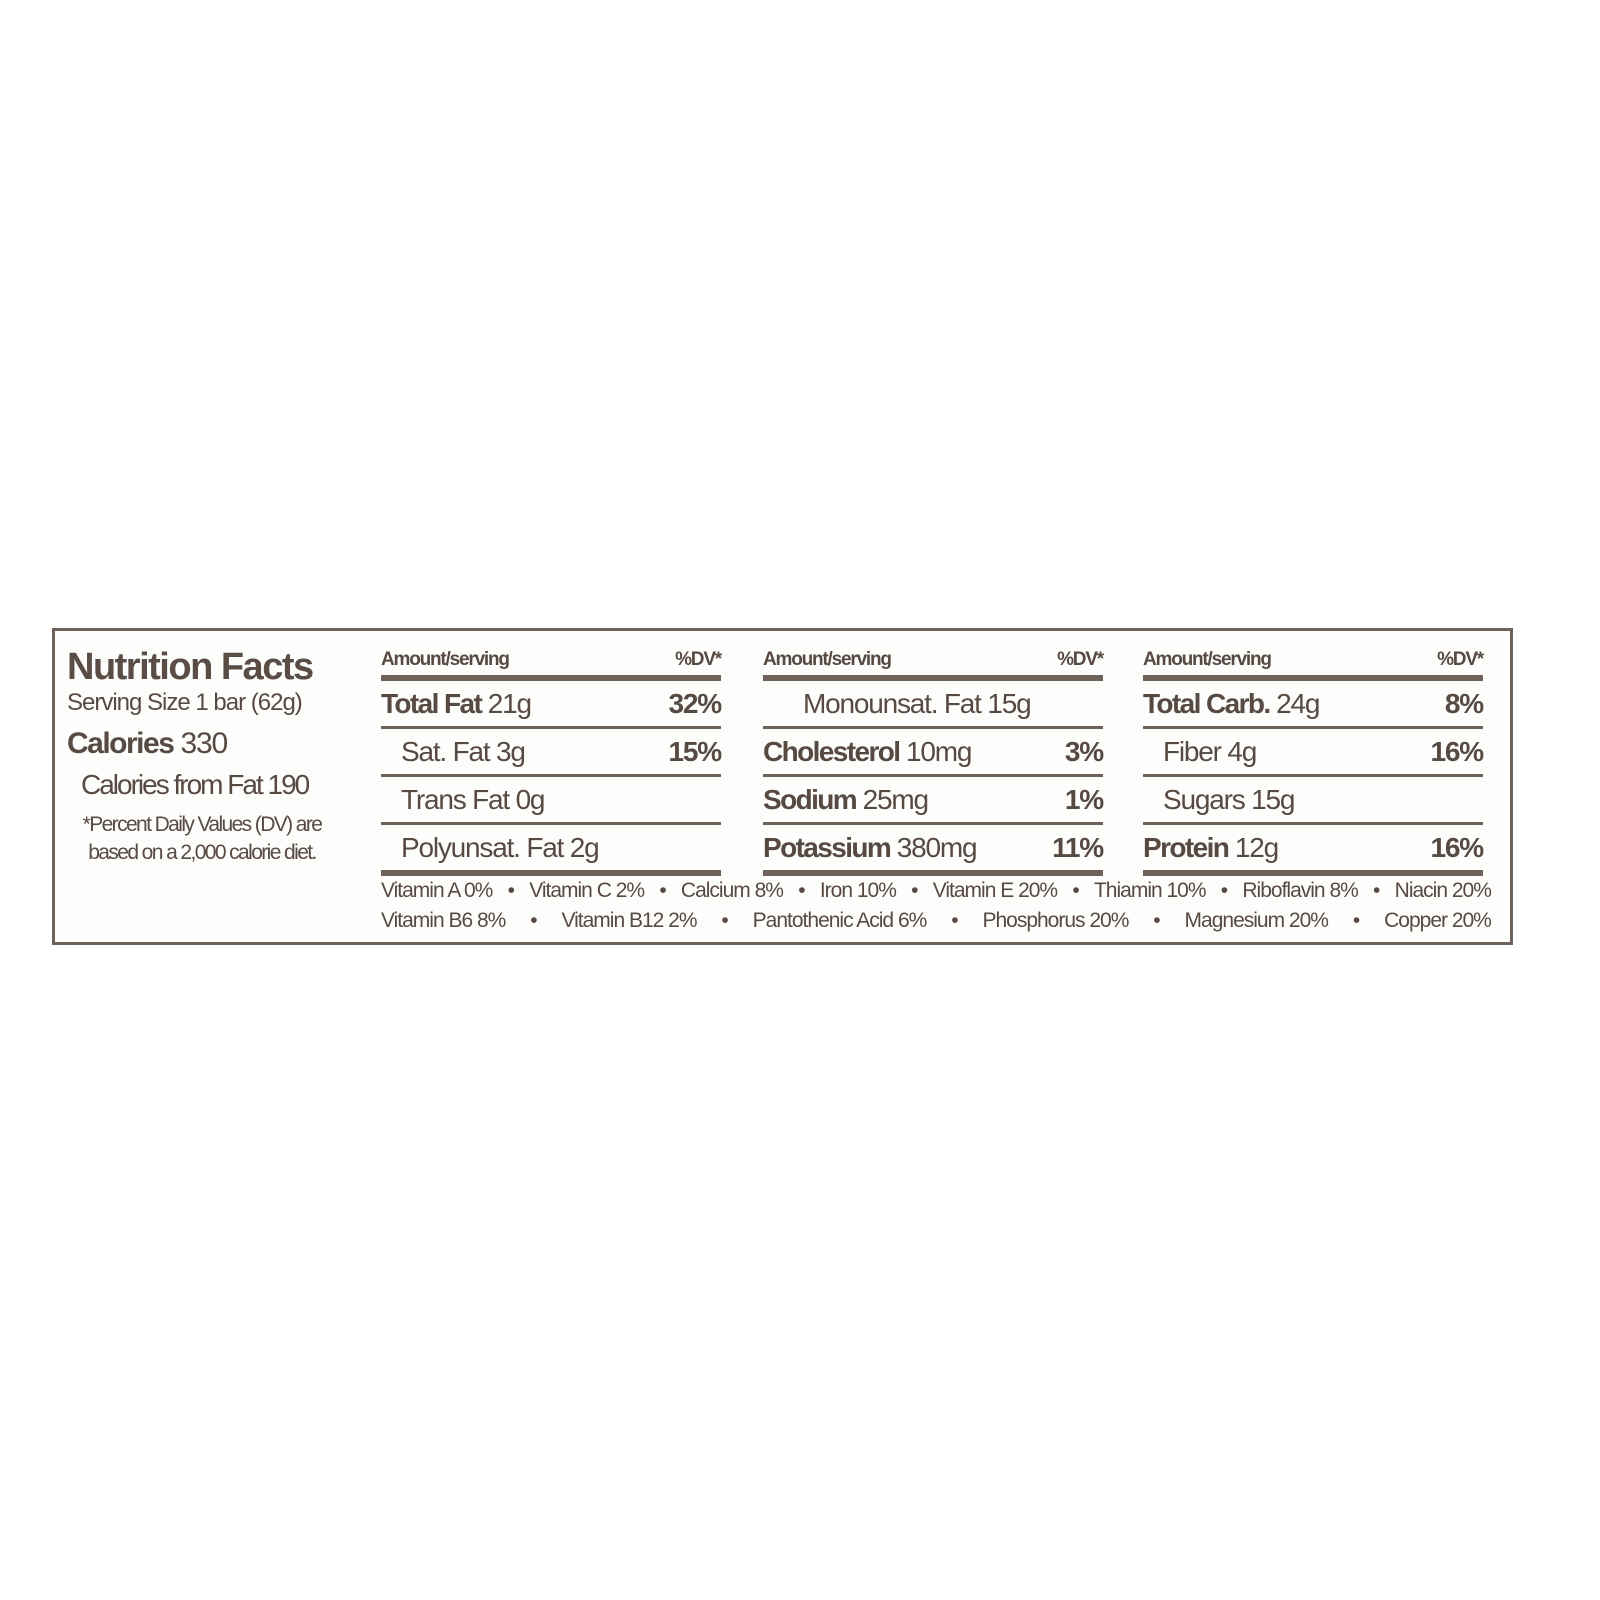 The image size is (1600, 1600). I want to click on nutrient-daily-value: 32%, so click(695, 703).